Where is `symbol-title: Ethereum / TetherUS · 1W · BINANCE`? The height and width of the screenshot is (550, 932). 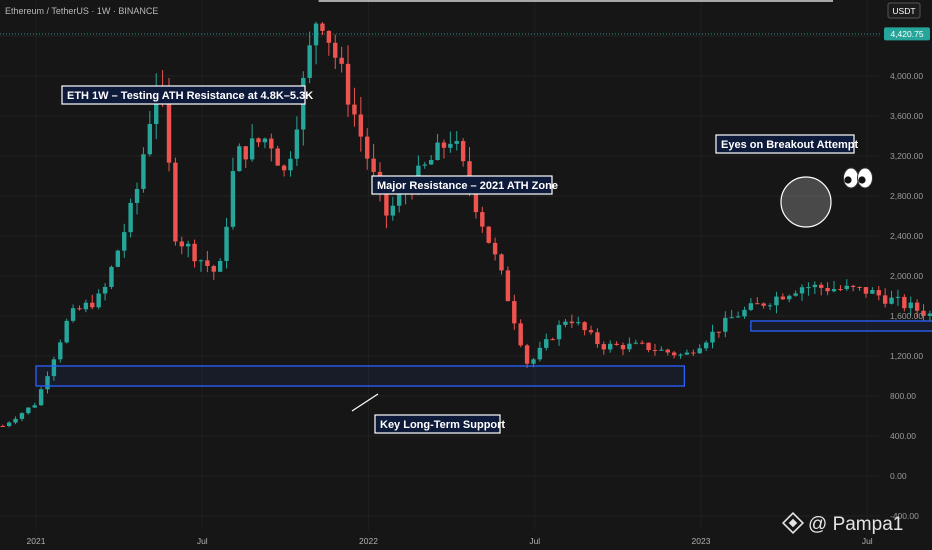
symbol-title: Ethereum / TetherUS · 1W · BINANCE is located at coordinates (81, 11).